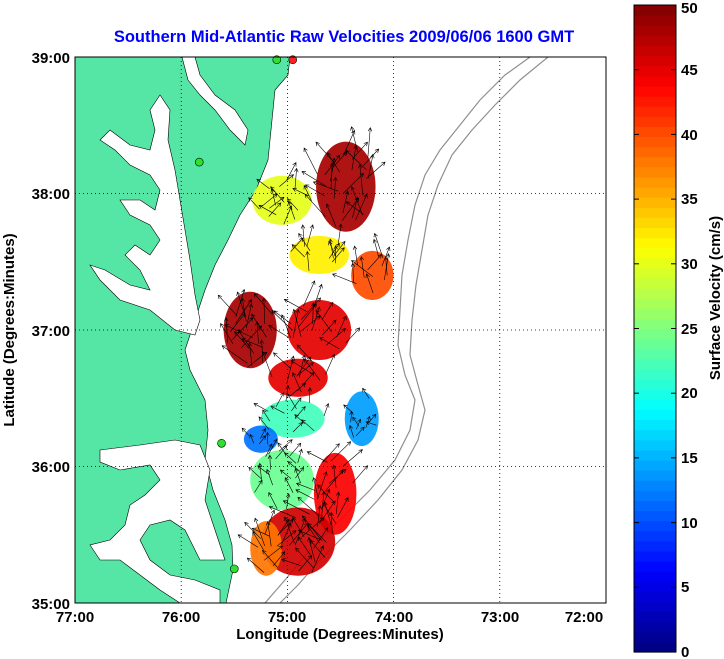  I want to click on y-tick-label: 35:00, so click(51, 604).